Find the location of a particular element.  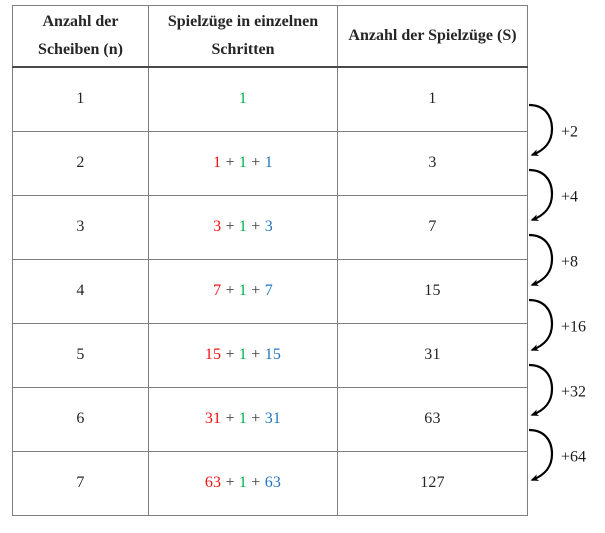

step-sum-cell: 31 + 1 + 31 is located at coordinates (243, 419).